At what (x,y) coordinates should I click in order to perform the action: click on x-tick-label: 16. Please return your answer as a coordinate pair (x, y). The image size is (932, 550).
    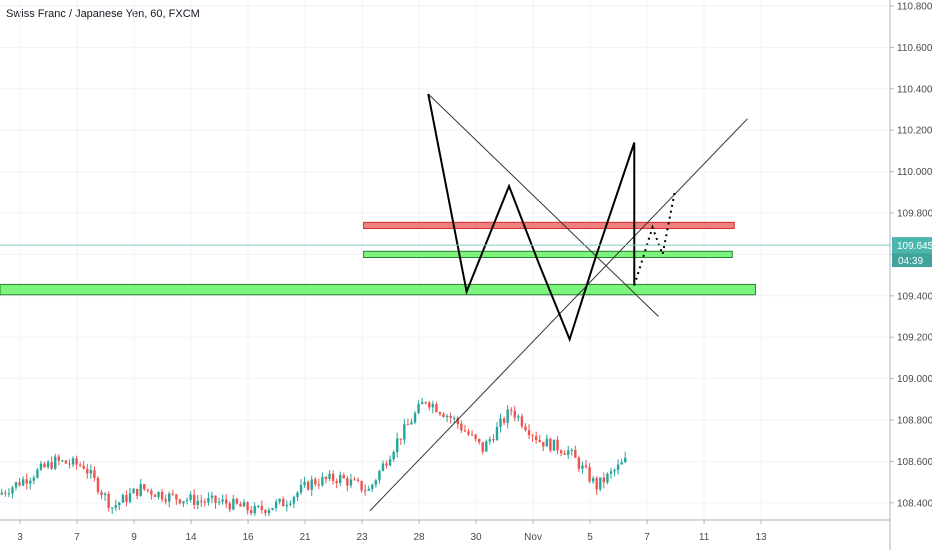
    Looking at the image, I should click on (249, 537).